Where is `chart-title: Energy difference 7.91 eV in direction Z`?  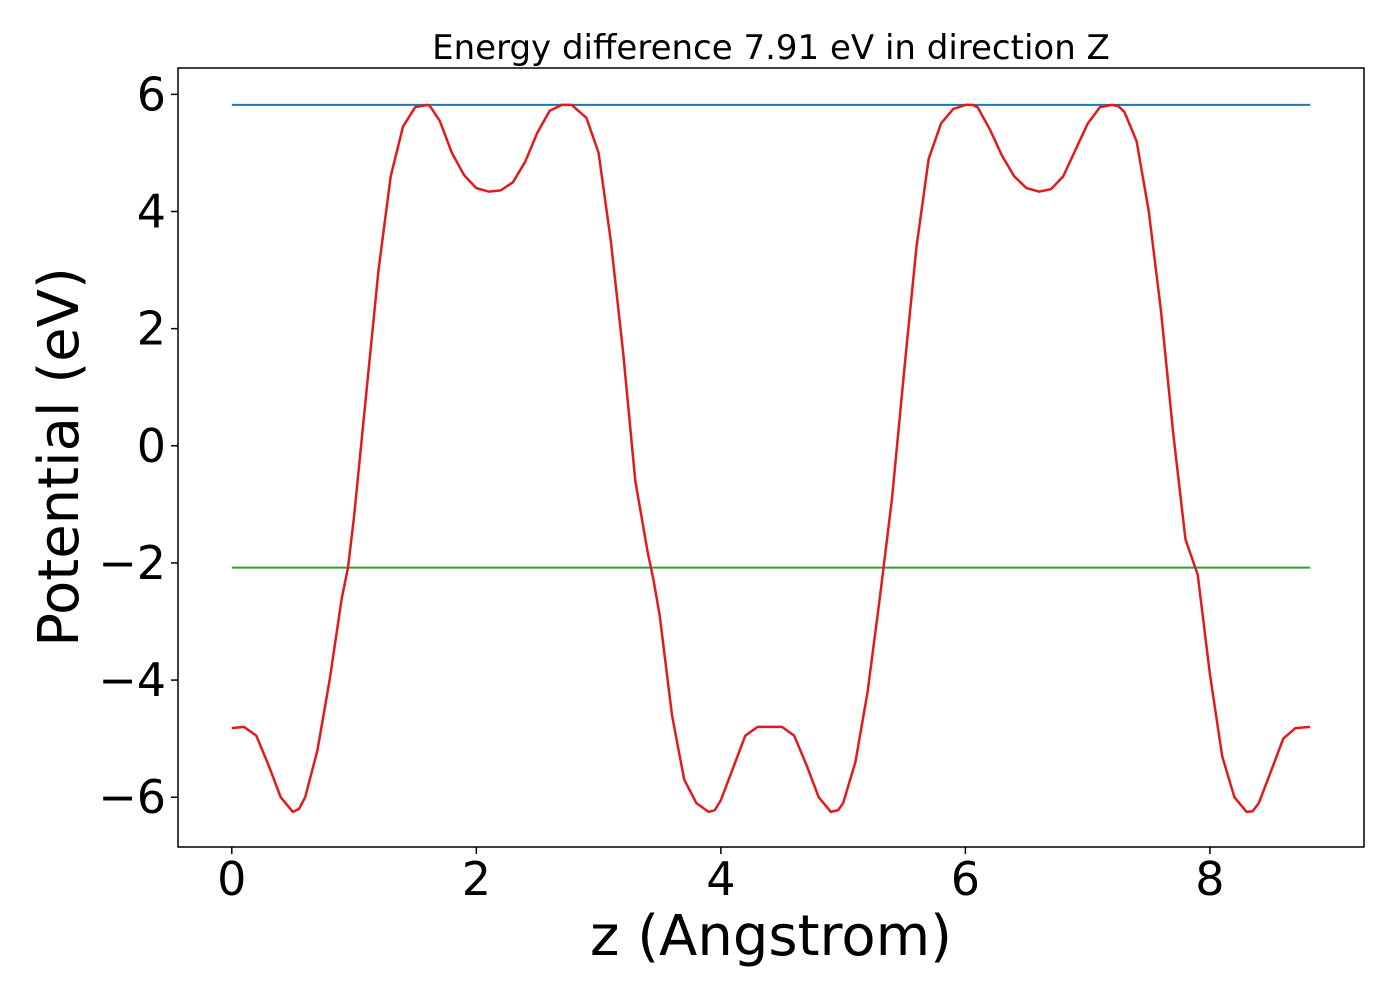
chart-title: Energy difference 7.91 eV in direction Z is located at coordinates (771, 48).